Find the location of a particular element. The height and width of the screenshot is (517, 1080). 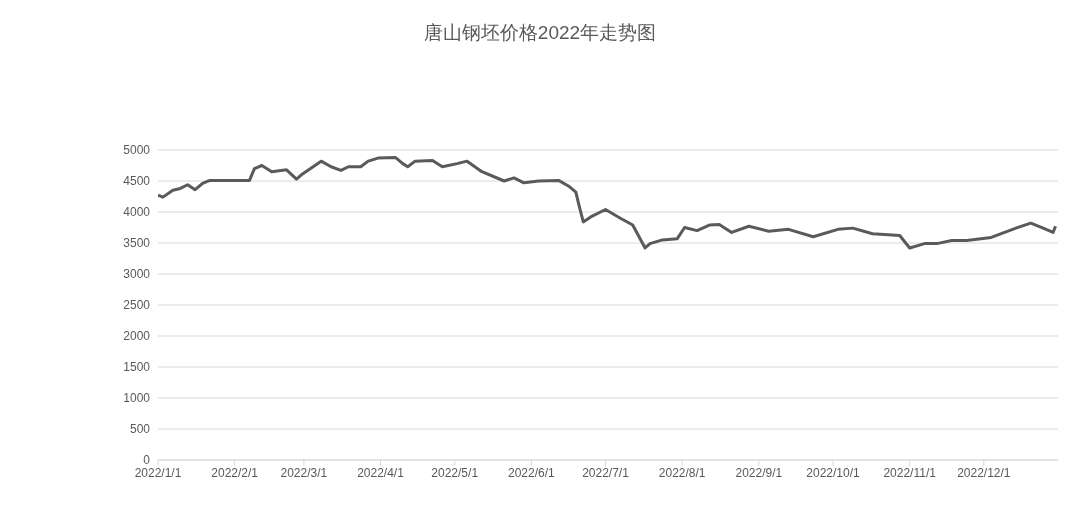

x-tick-label: 2022/7/1 is located at coordinates (606, 472).